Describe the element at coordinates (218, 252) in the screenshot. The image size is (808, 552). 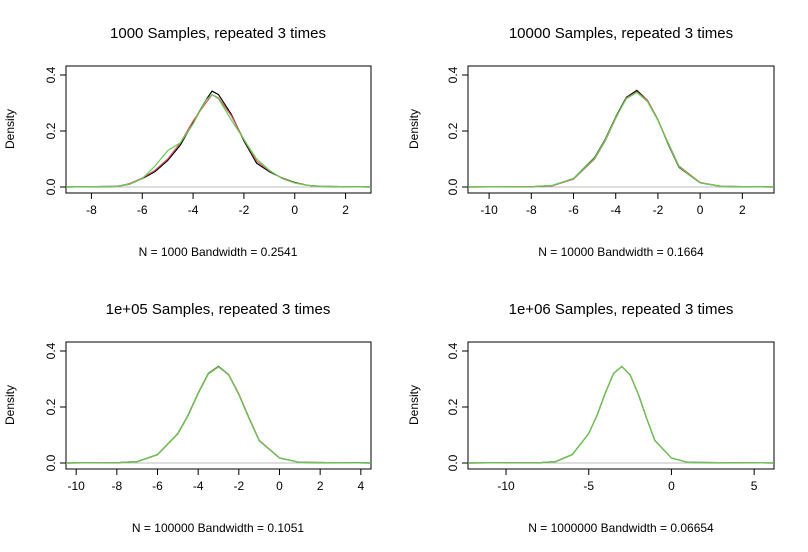
I see `x-axis-label: N = 1000 Bandwidth = 0.2541` at that location.